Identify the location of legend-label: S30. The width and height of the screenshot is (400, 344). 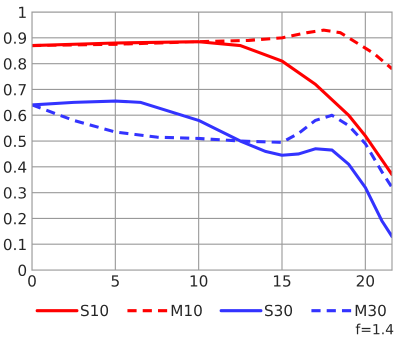
(278, 310).